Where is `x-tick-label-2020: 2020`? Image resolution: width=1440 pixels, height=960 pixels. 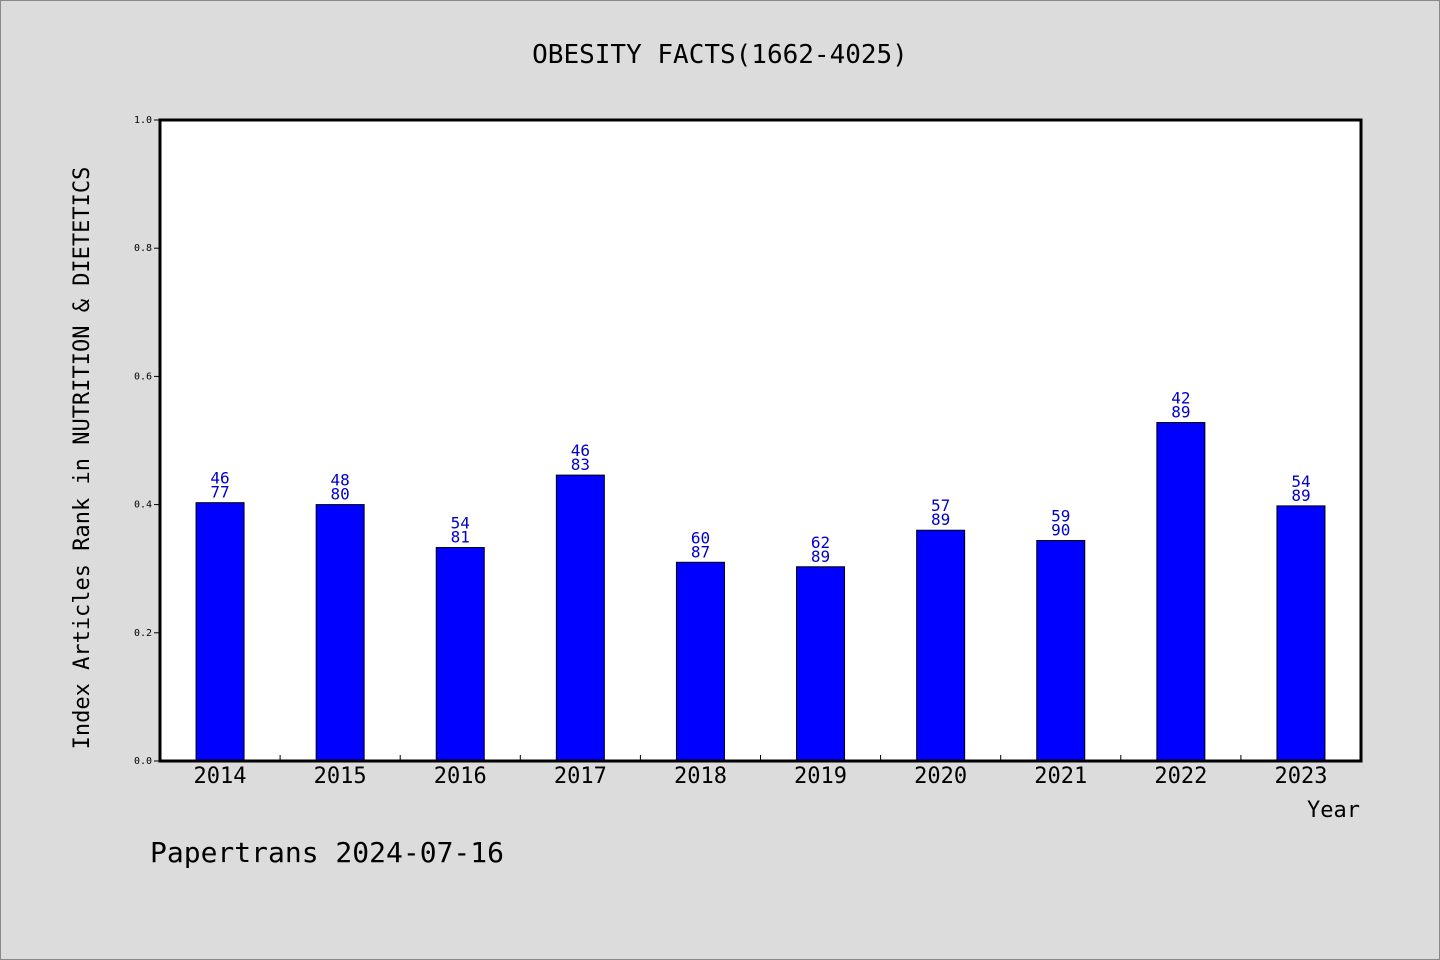
x-tick-label-2020: 2020 is located at coordinates (940, 776).